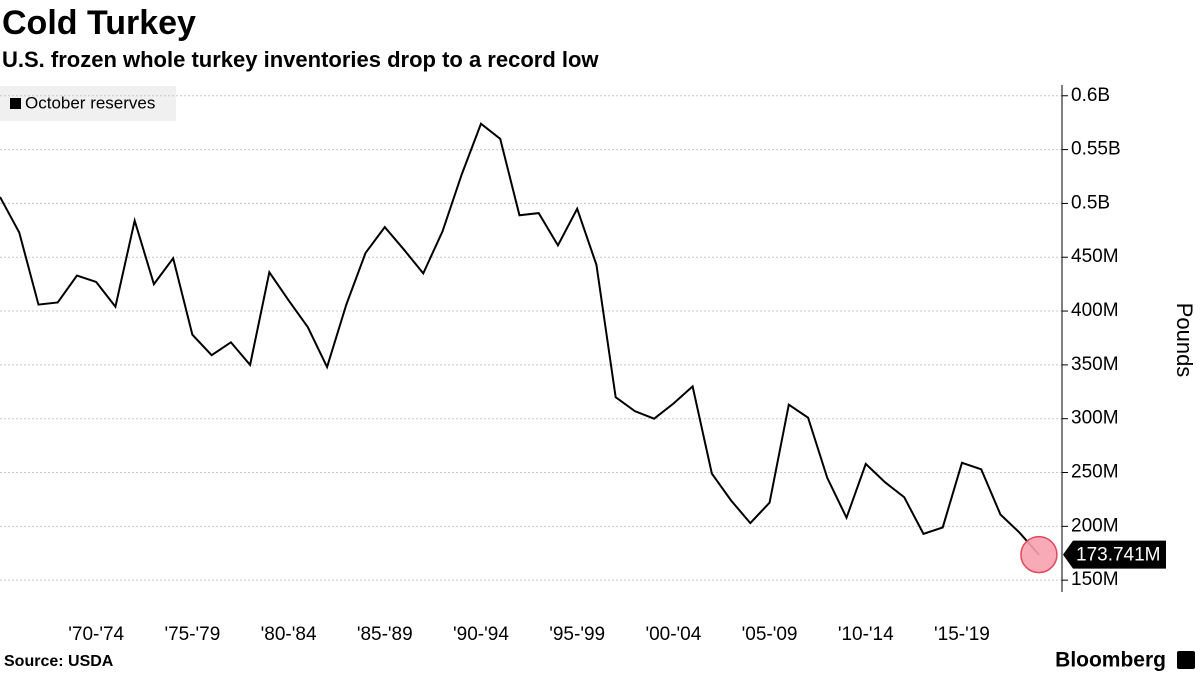 The height and width of the screenshot is (675, 1200). I want to click on y-tick-label: 450M, so click(1095, 256).